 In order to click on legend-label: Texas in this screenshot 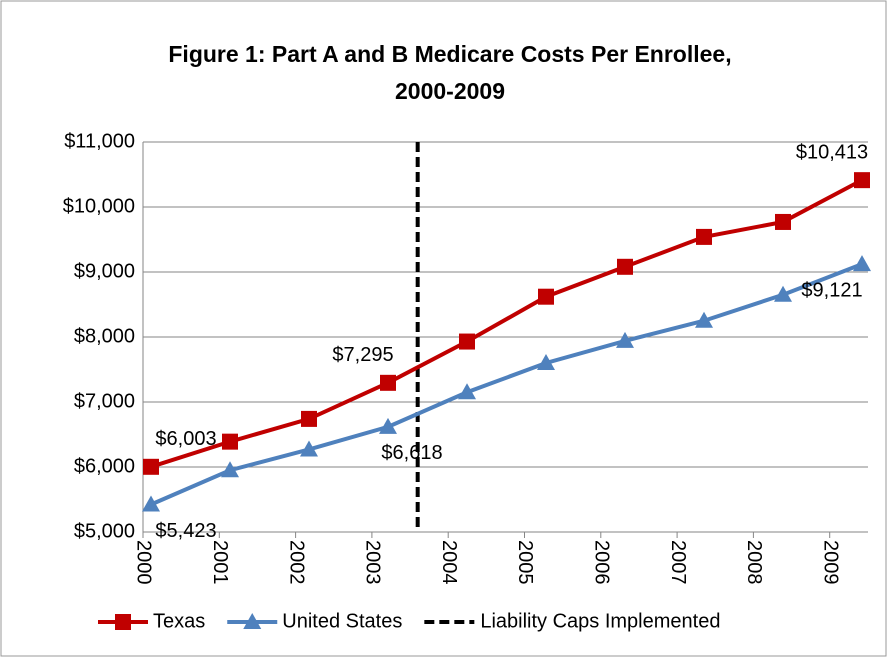, I will do `click(179, 621)`.